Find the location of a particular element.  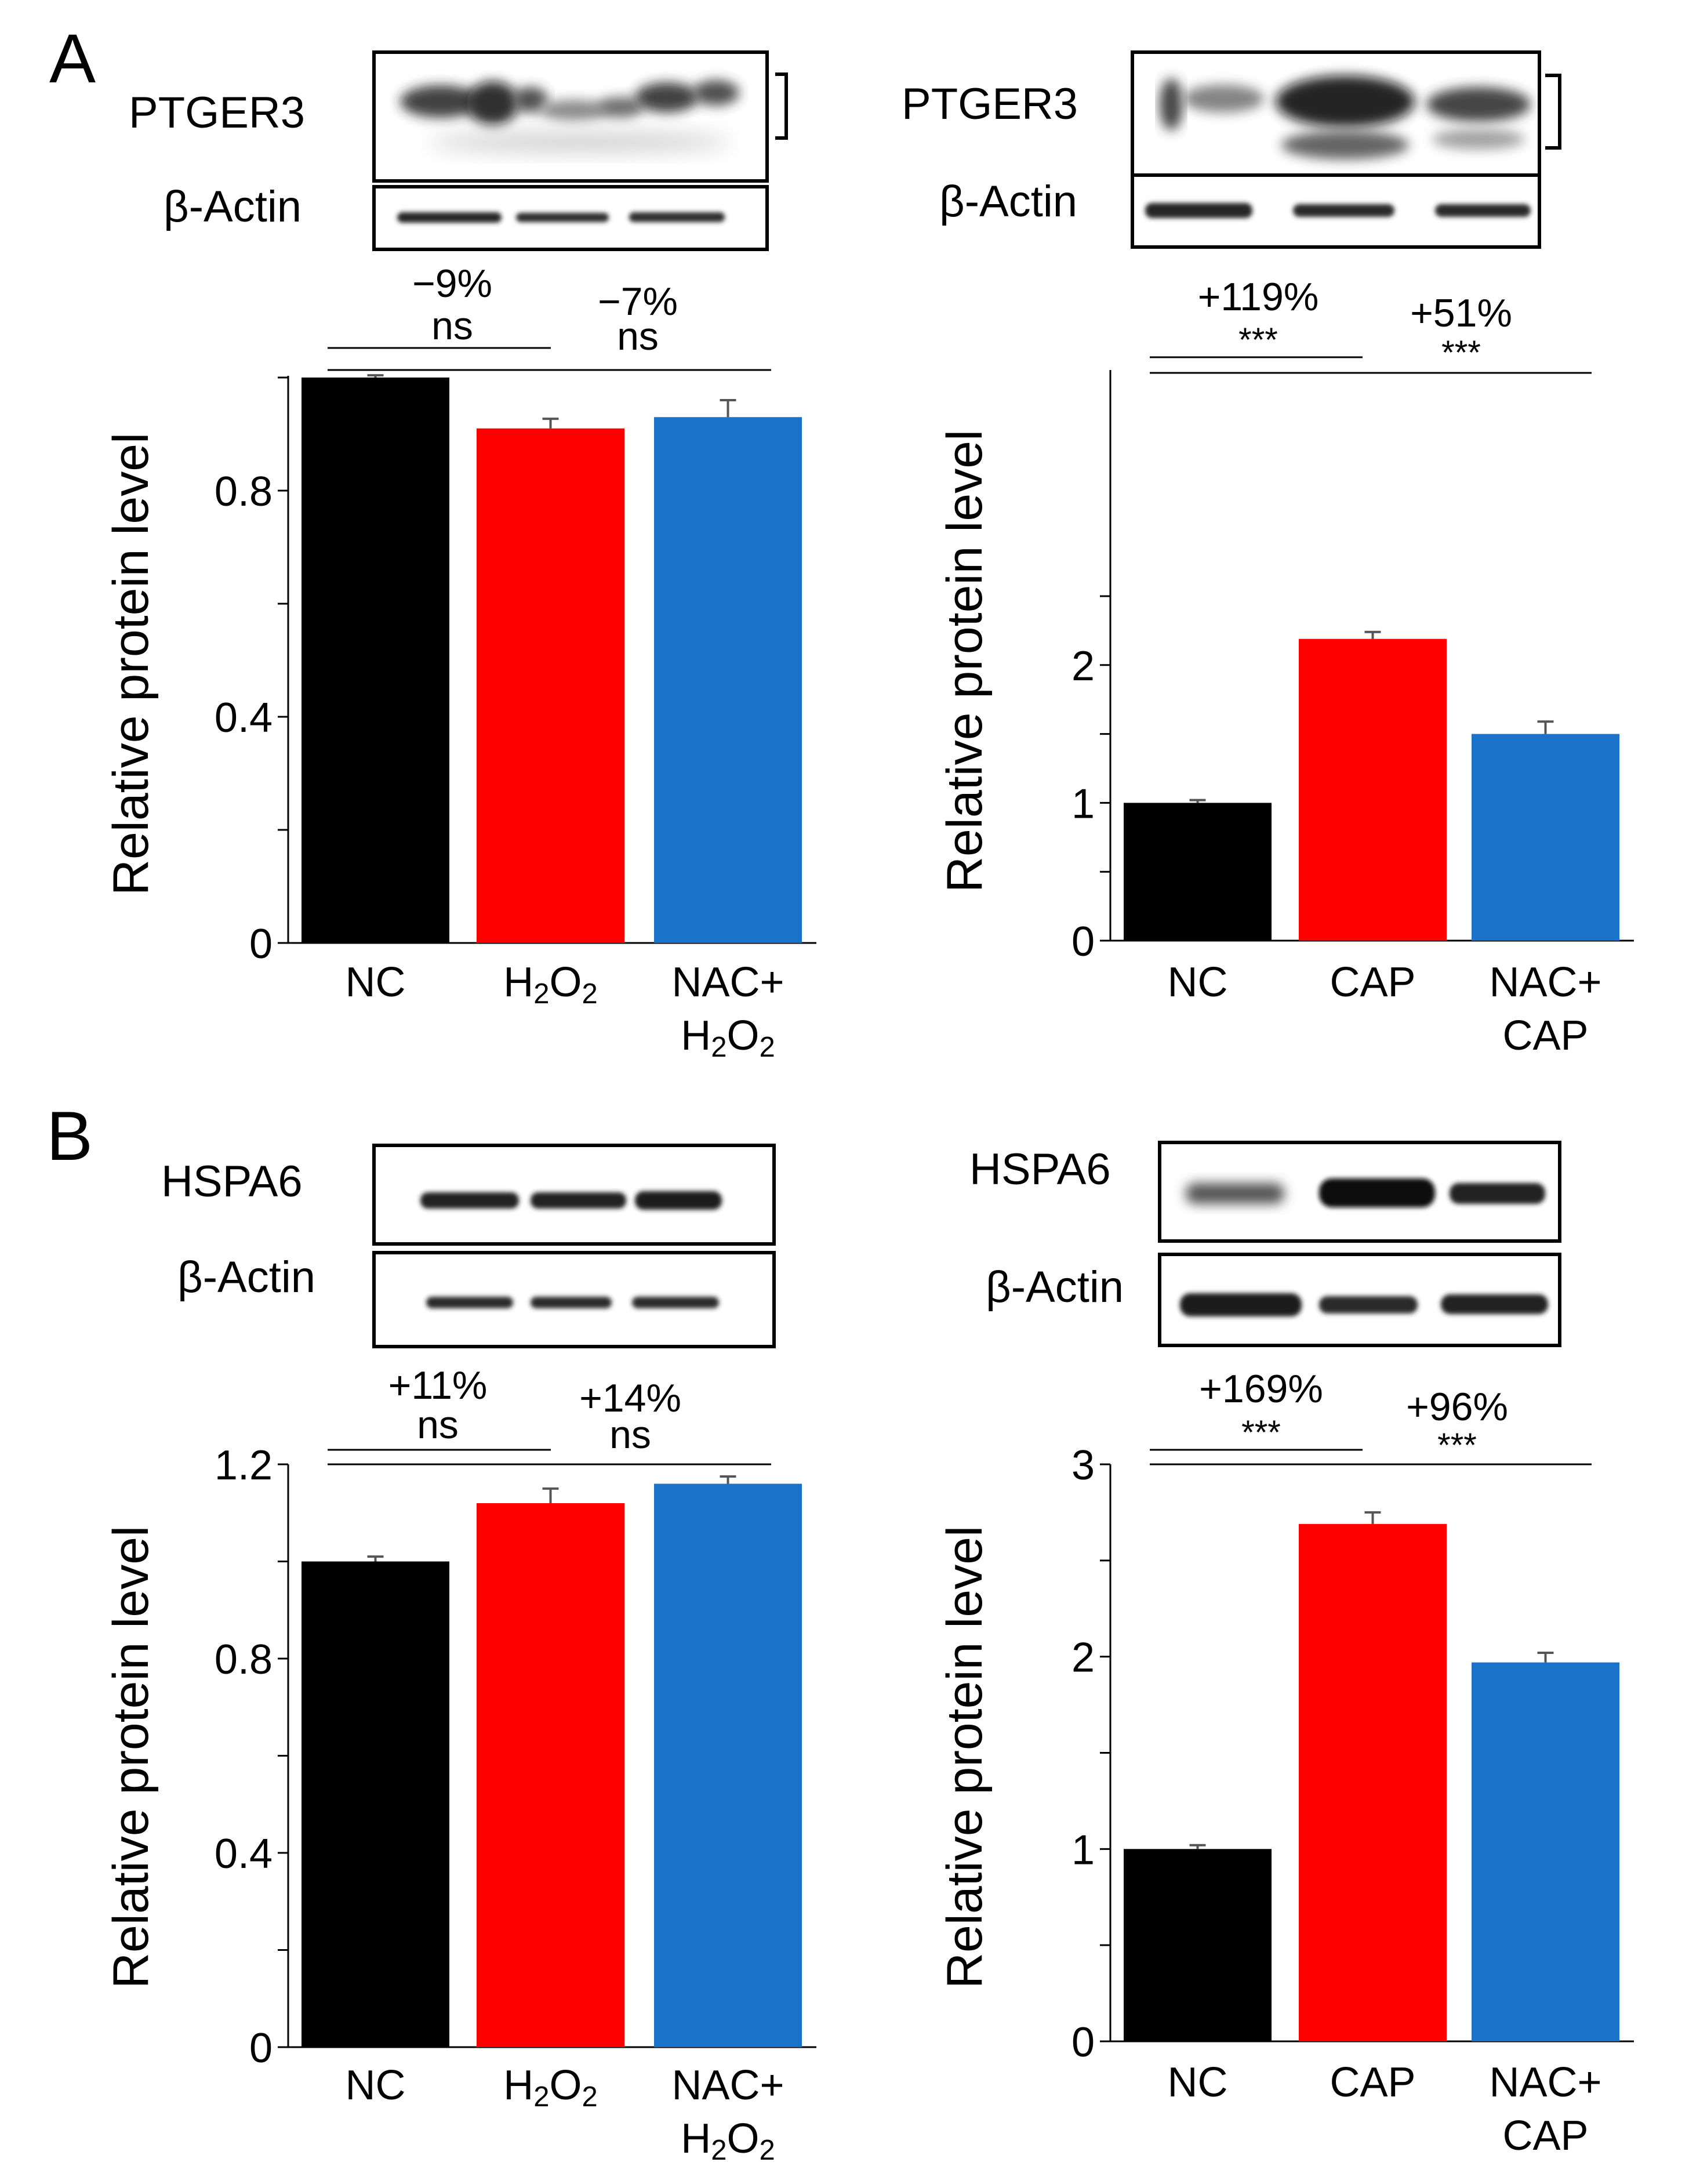

change-percent-label: −7% is located at coordinates (638, 302).